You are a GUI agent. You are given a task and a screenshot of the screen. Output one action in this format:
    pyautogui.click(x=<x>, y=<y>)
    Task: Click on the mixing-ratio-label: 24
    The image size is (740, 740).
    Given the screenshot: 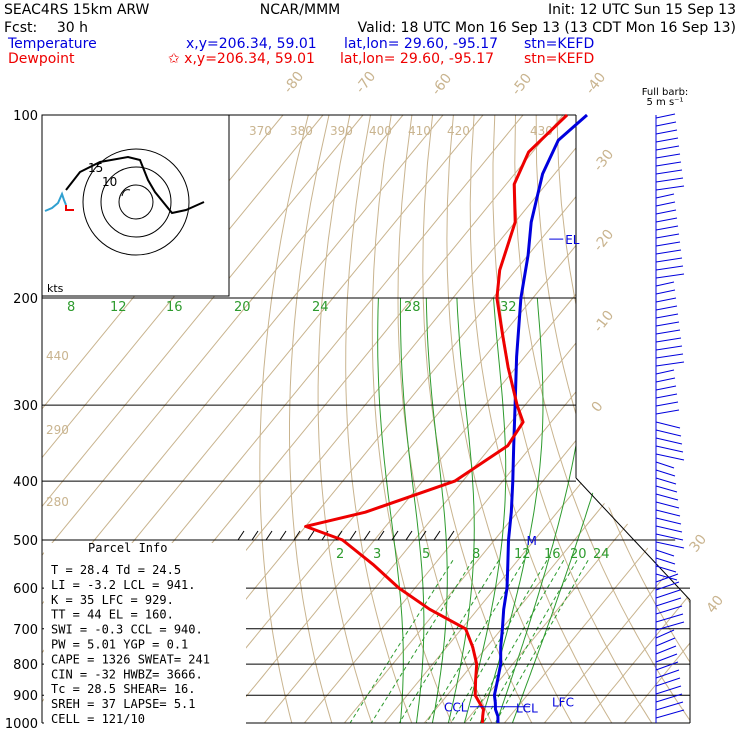 What is the action you would take?
    pyautogui.click(x=601, y=554)
    